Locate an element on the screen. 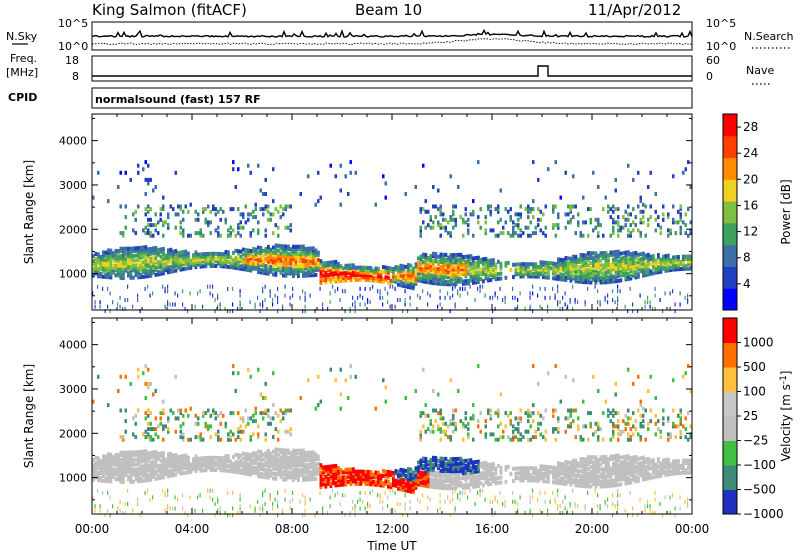 The width and height of the screenshot is (800, 554). cpid-label: CPID is located at coordinates (22, 97).